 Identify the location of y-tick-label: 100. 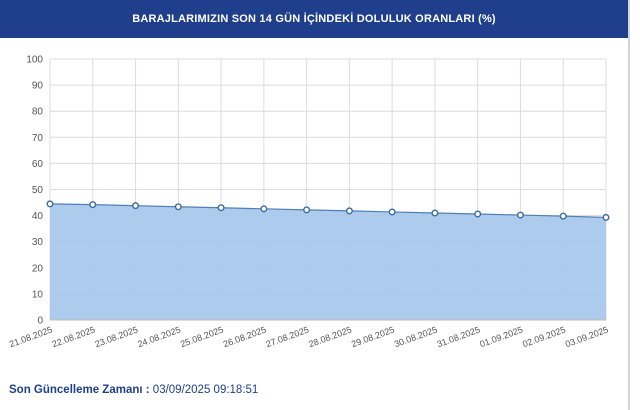
(34, 60).